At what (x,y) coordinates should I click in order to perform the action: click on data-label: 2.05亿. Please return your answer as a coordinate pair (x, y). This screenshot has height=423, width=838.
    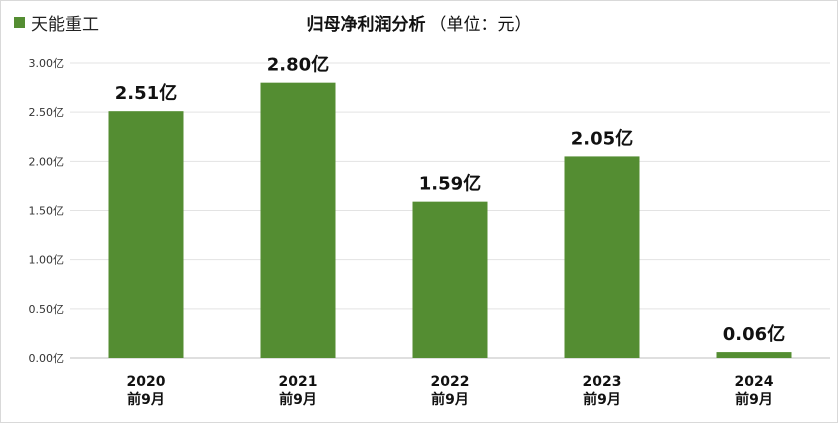
    Looking at the image, I should click on (602, 138).